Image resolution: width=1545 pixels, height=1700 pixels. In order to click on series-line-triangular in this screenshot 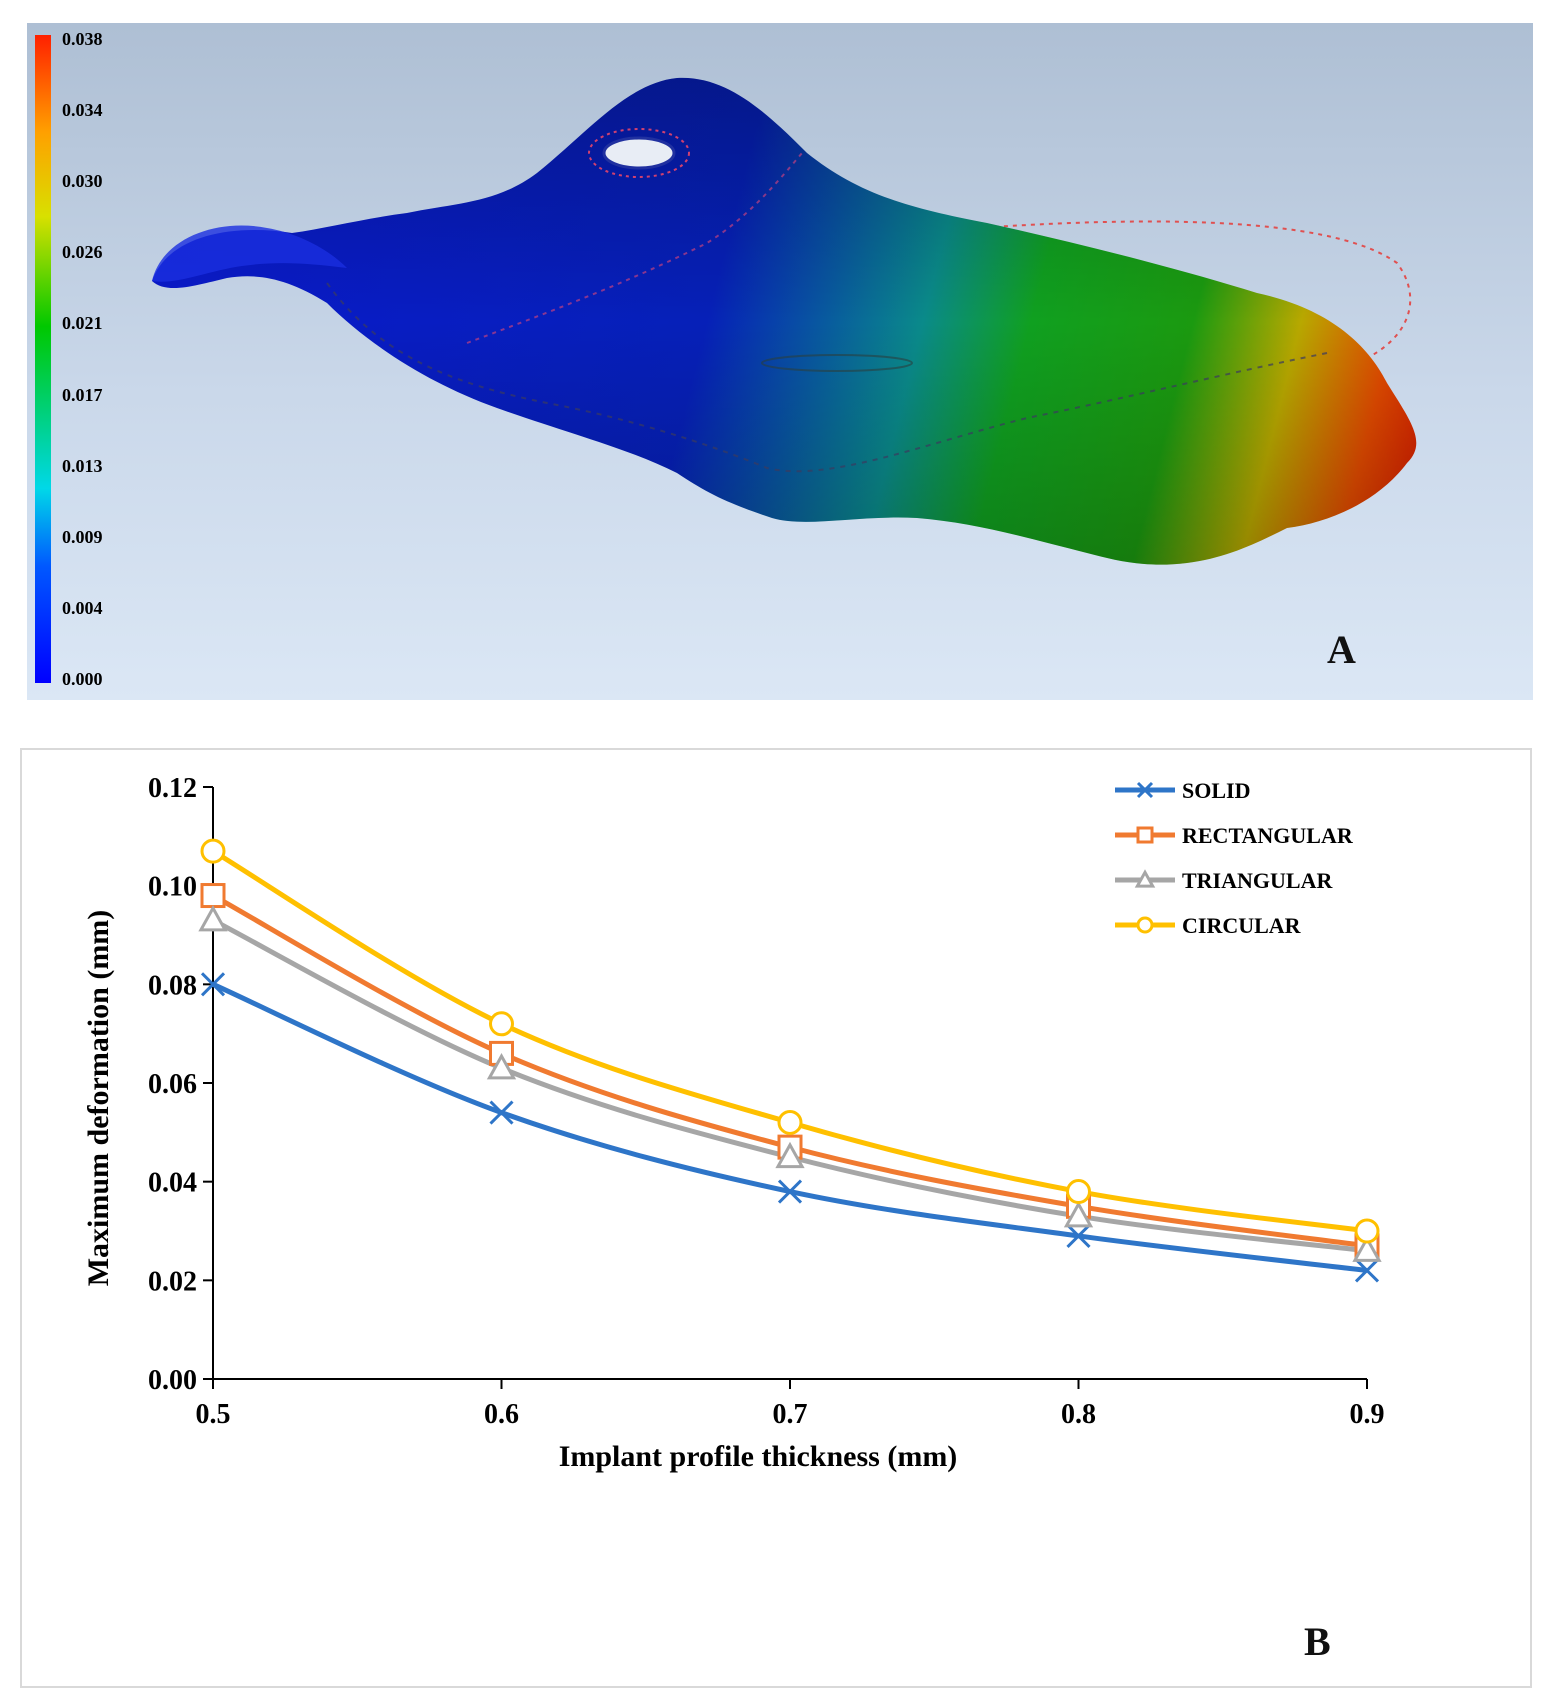, I will do `click(789, 1085)`.